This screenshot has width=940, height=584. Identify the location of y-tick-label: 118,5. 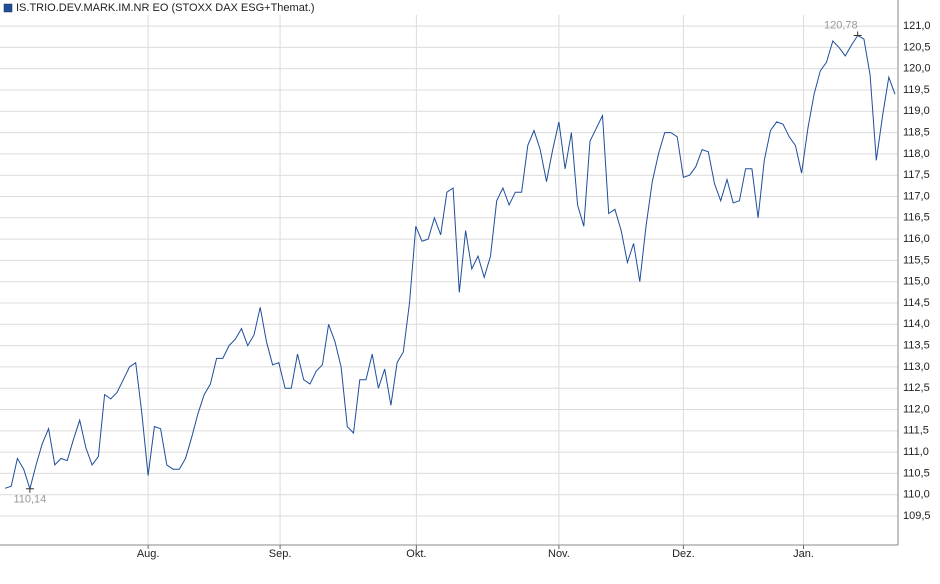
(916, 132).